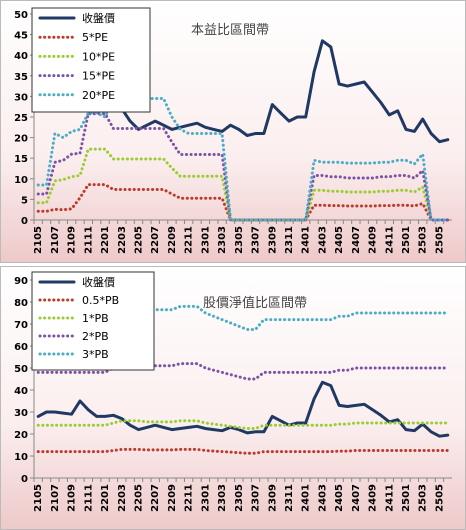 The image size is (466, 530). I want to click on y-tick-label: 70, so click(21, 325).